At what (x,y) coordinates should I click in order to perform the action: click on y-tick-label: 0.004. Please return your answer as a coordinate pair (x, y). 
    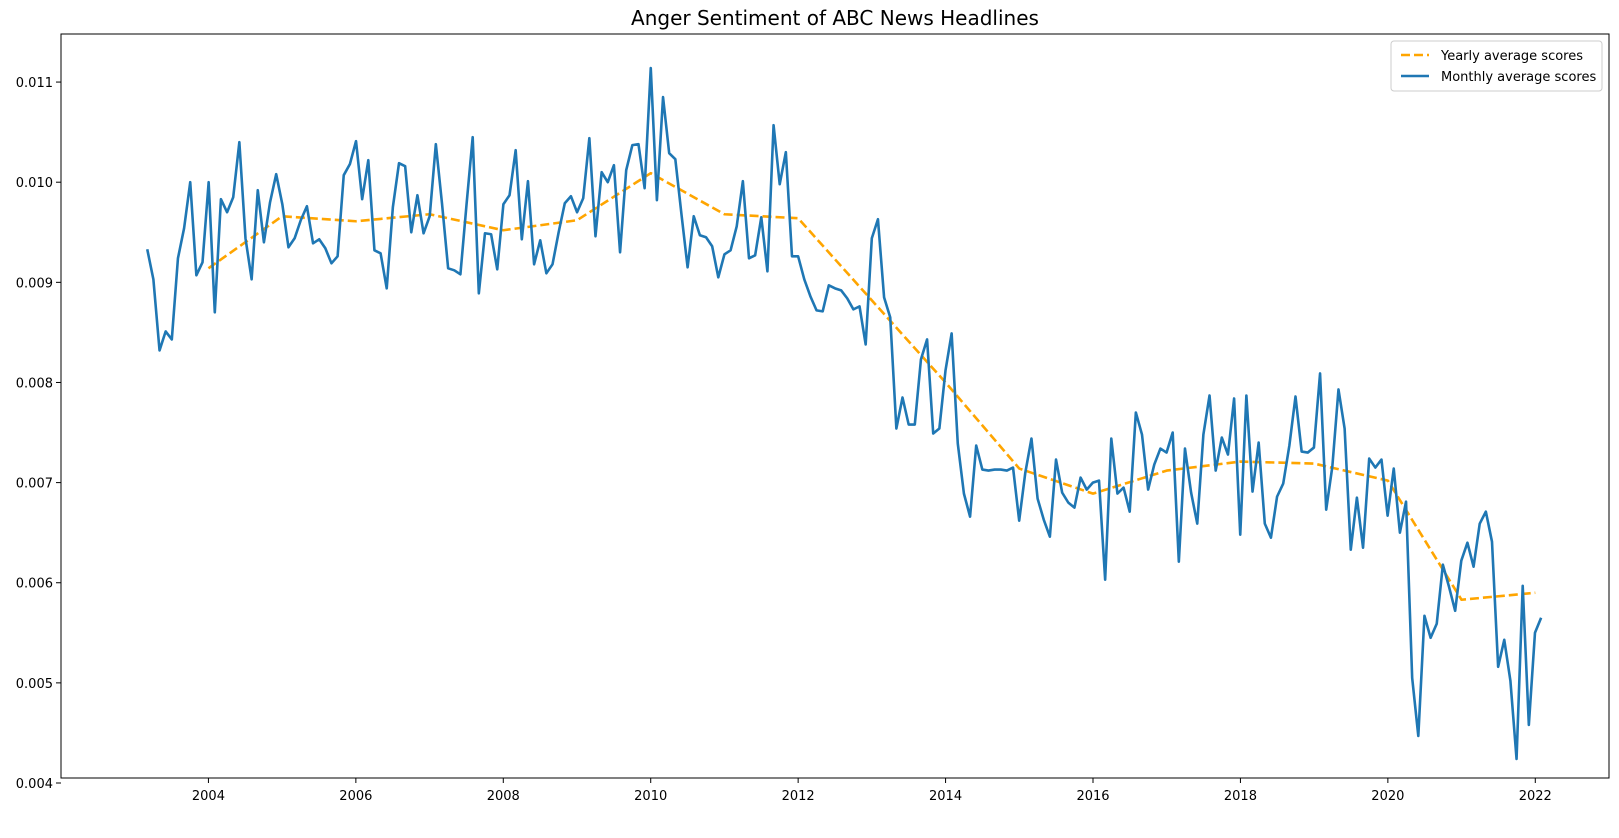
    Looking at the image, I should click on (34, 784).